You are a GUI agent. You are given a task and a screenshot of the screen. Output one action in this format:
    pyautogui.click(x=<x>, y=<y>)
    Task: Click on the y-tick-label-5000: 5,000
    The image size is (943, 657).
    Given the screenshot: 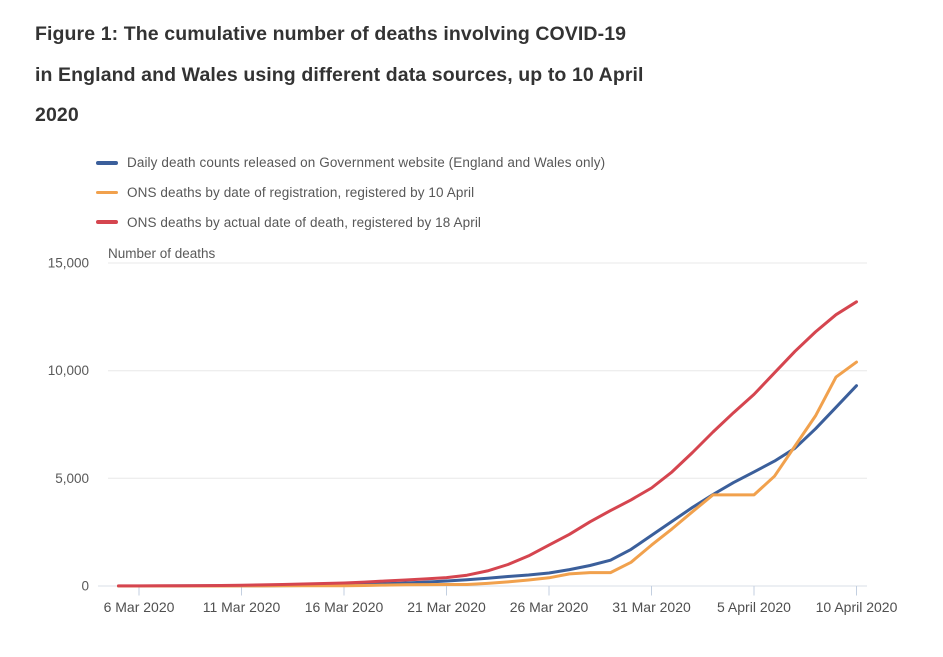 What is the action you would take?
    pyautogui.click(x=72, y=478)
    